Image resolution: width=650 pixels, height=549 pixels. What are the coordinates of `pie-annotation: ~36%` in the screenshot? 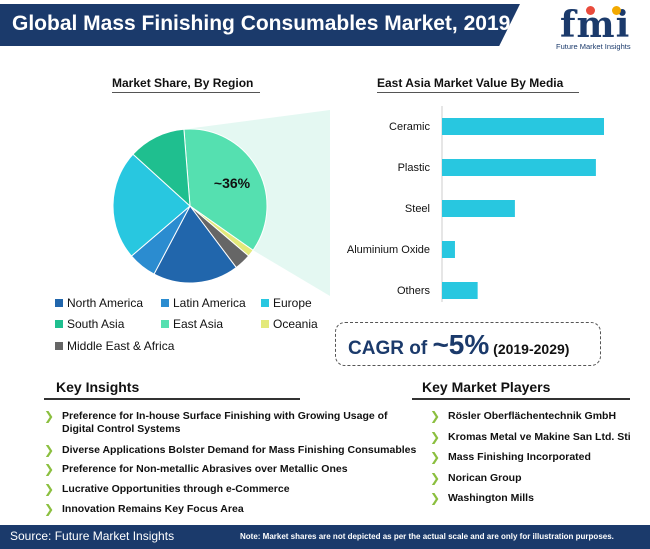 It's located at (232, 183).